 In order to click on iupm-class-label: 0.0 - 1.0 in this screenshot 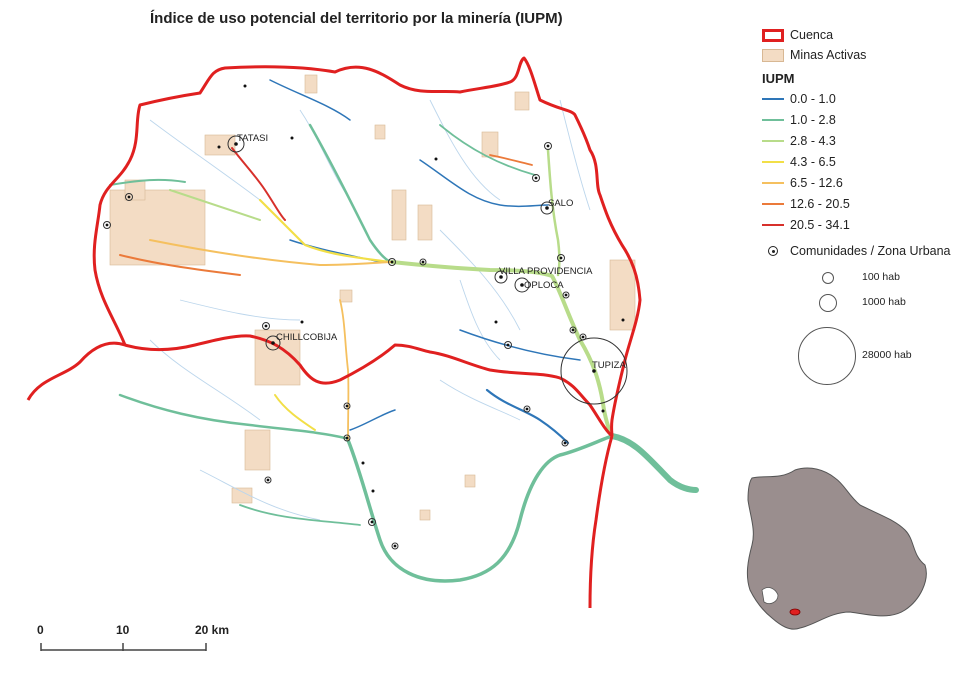, I will do `click(813, 99)`.